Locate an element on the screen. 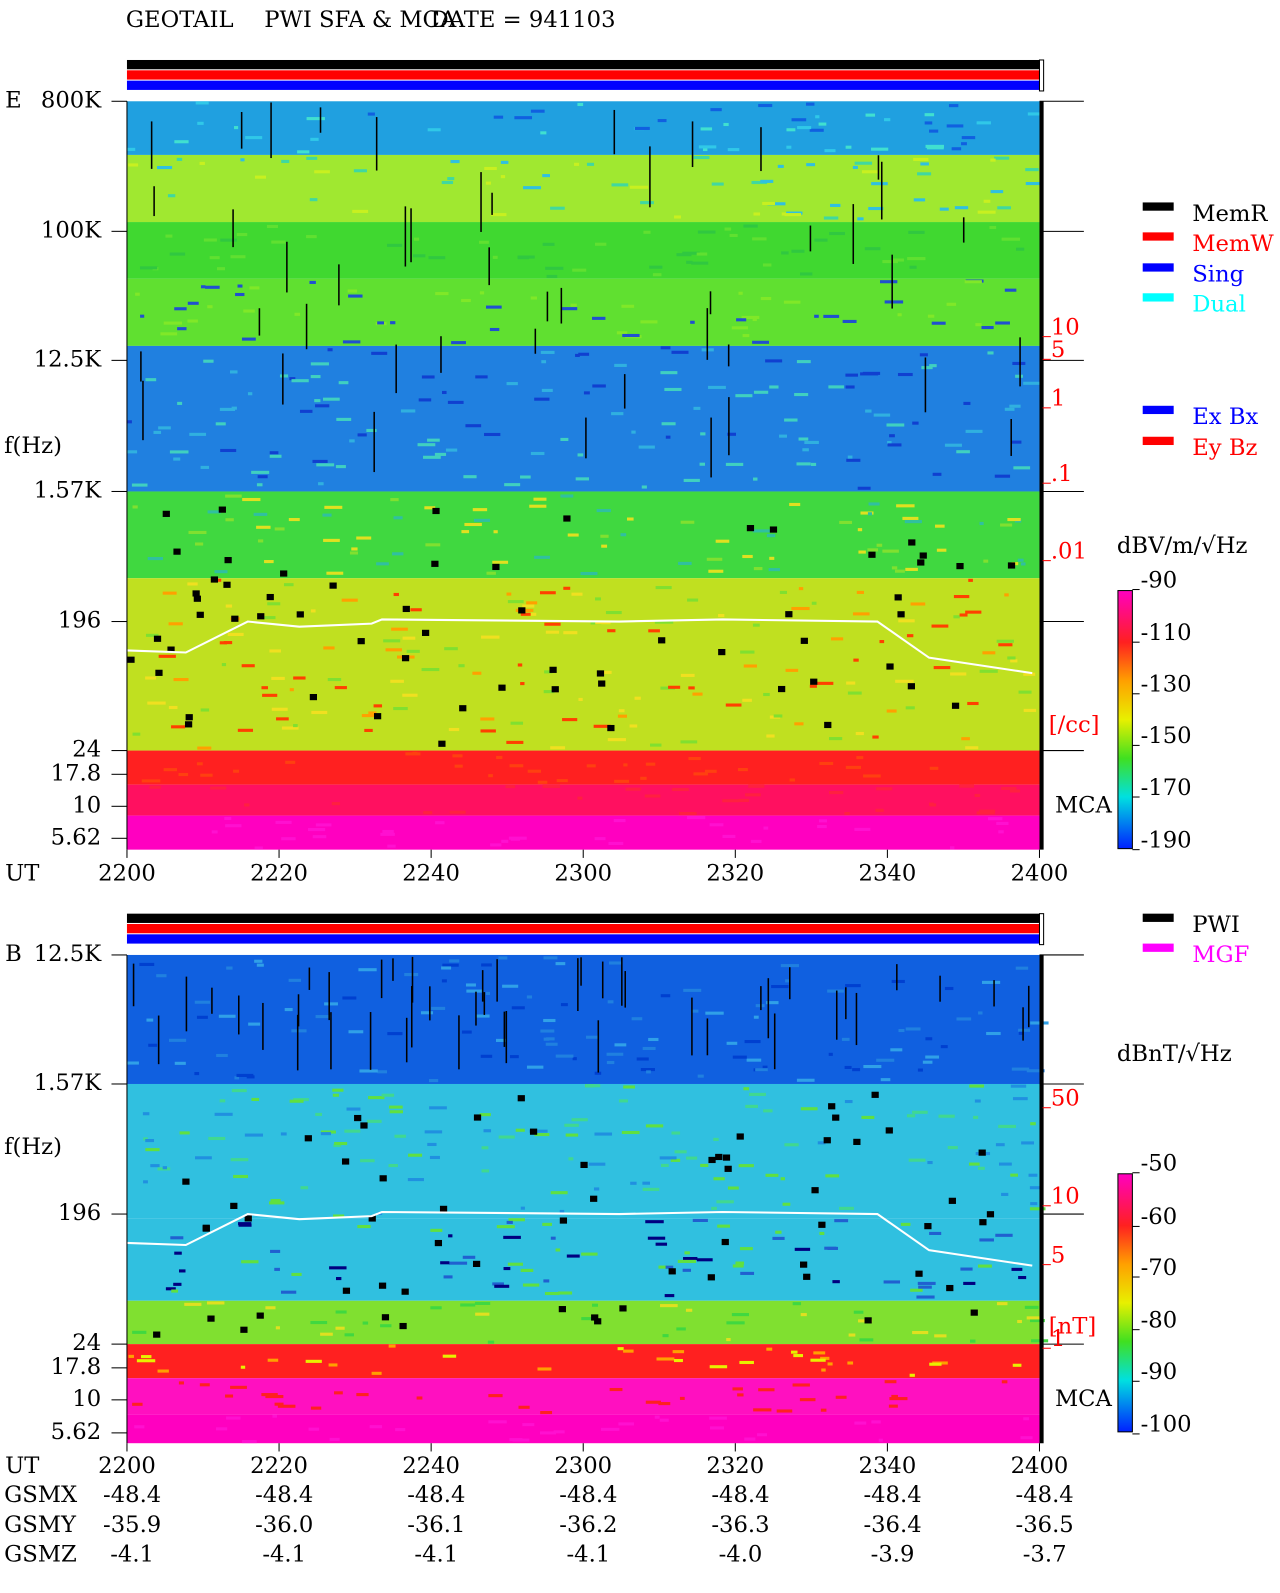  density-unit: [nT] is located at coordinates (1072, 1327).